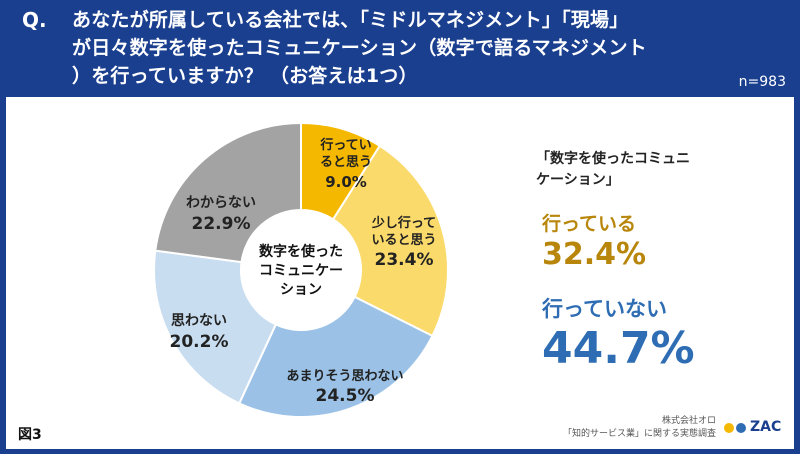 This screenshot has width=800, height=454. I want to click on credit-line: 「知的サービス業」に関する実態調査, so click(639, 434).